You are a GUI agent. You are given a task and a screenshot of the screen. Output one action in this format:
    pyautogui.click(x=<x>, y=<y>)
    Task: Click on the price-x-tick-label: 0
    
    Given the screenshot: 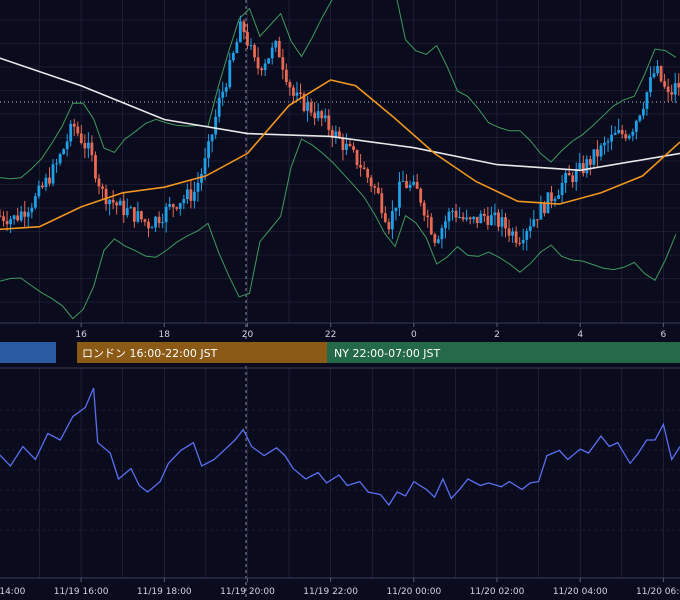 What is the action you would take?
    pyautogui.click(x=414, y=335)
    